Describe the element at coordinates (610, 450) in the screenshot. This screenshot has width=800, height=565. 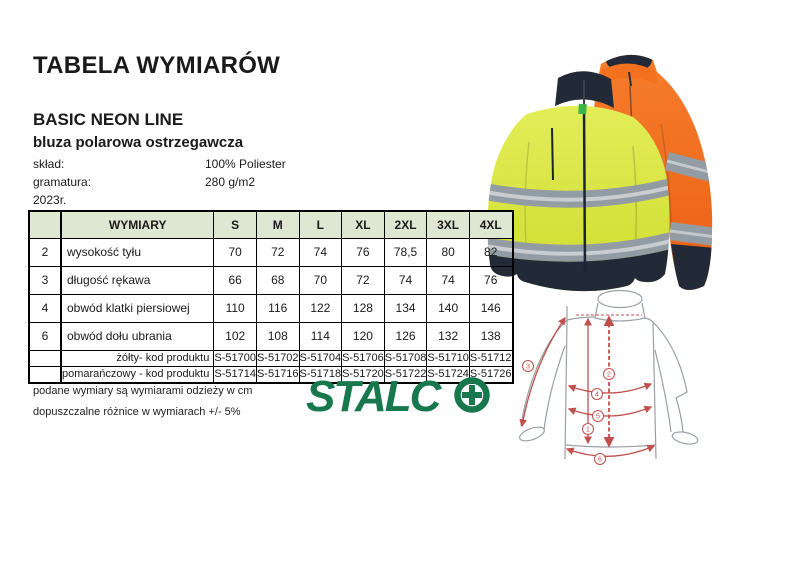
I see `arrow-hem` at that location.